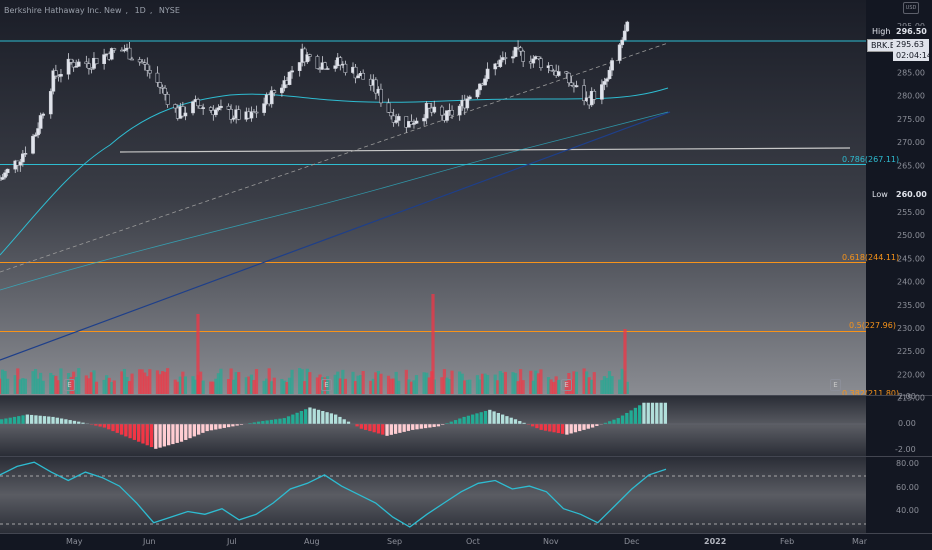 Image resolution: width=932 pixels, height=550 pixels. I want to click on interval-label: 1D, so click(140, 10).